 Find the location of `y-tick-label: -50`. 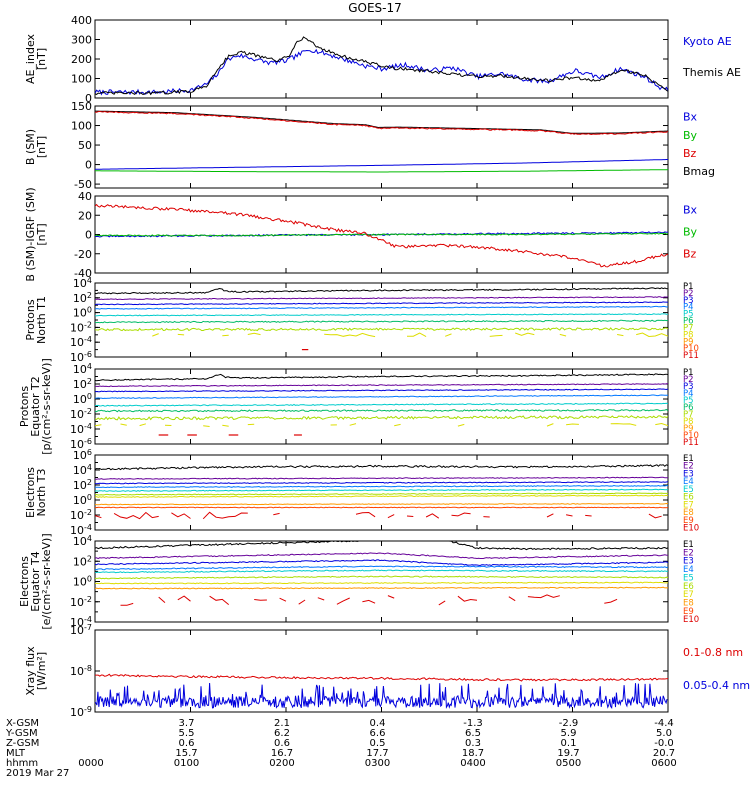

y-tick-label: -50 is located at coordinates (83, 184).